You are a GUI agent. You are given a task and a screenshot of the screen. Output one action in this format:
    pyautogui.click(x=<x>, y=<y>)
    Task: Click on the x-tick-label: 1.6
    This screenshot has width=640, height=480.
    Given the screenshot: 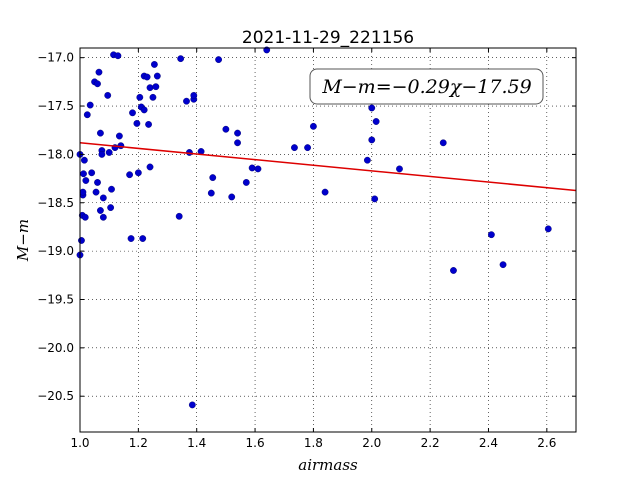 What is the action you would take?
    pyautogui.click(x=255, y=443)
    